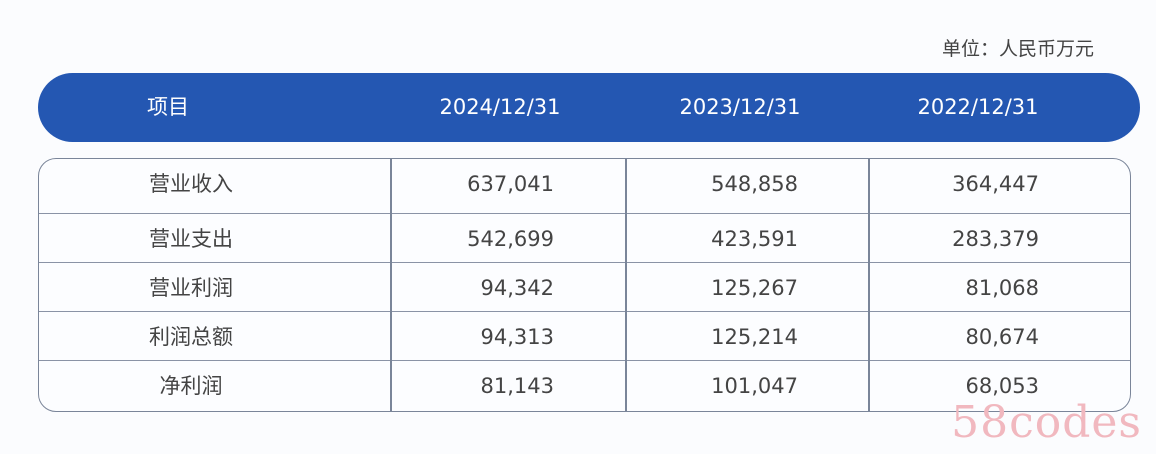  What do you see at coordinates (584, 238) in the screenshot?
I see `table-row: 营业支出 542,699 423,591 283,379` at bounding box center [584, 238].